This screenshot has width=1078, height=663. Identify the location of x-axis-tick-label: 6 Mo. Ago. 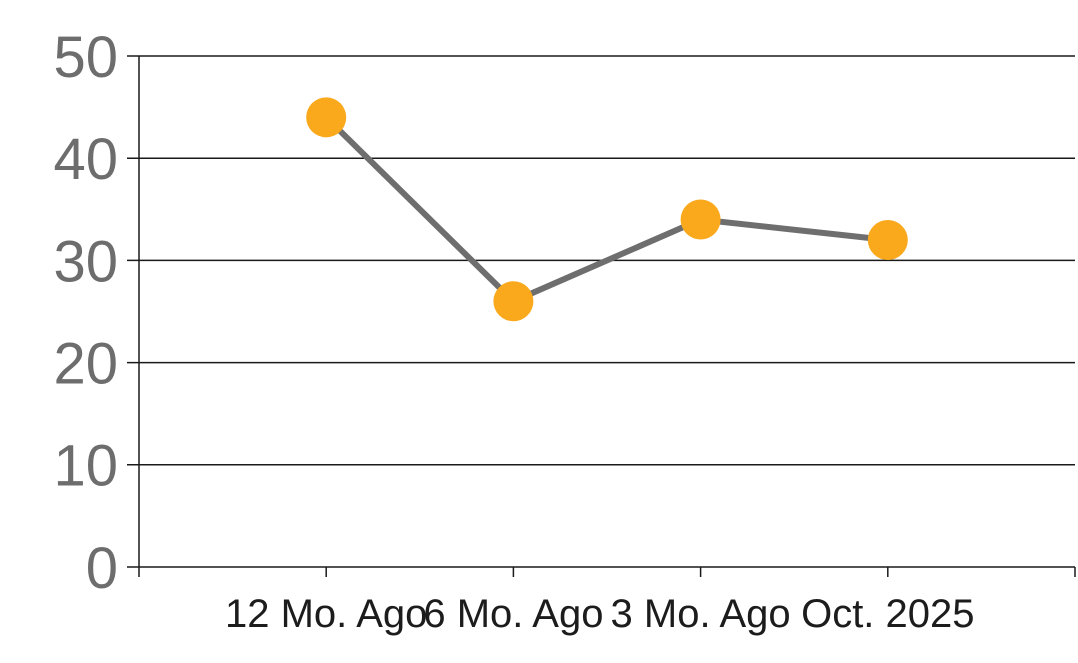
(513, 614).